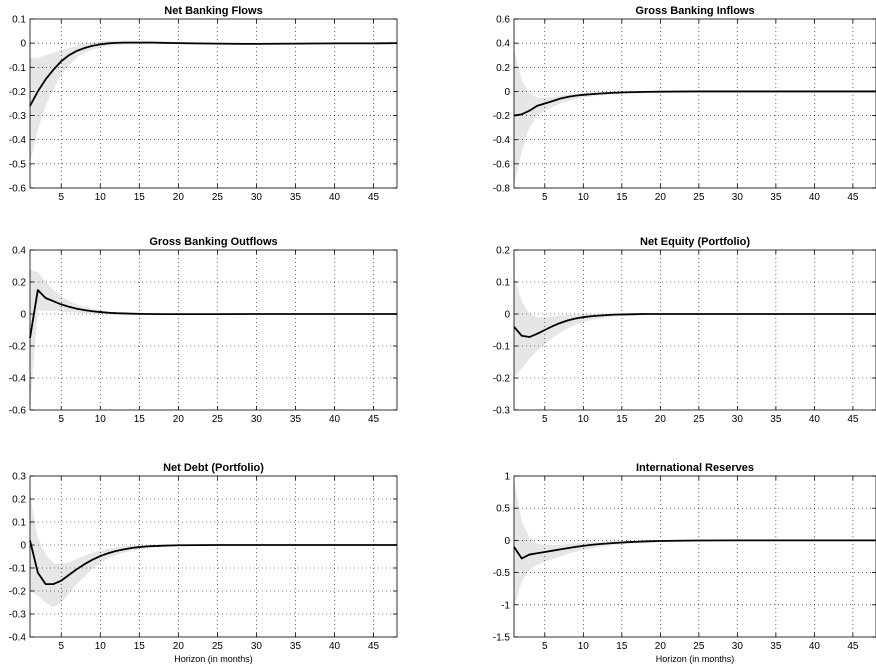 The width and height of the screenshot is (876, 672). I want to click on y-tick-label: 0.6, so click(503, 20).